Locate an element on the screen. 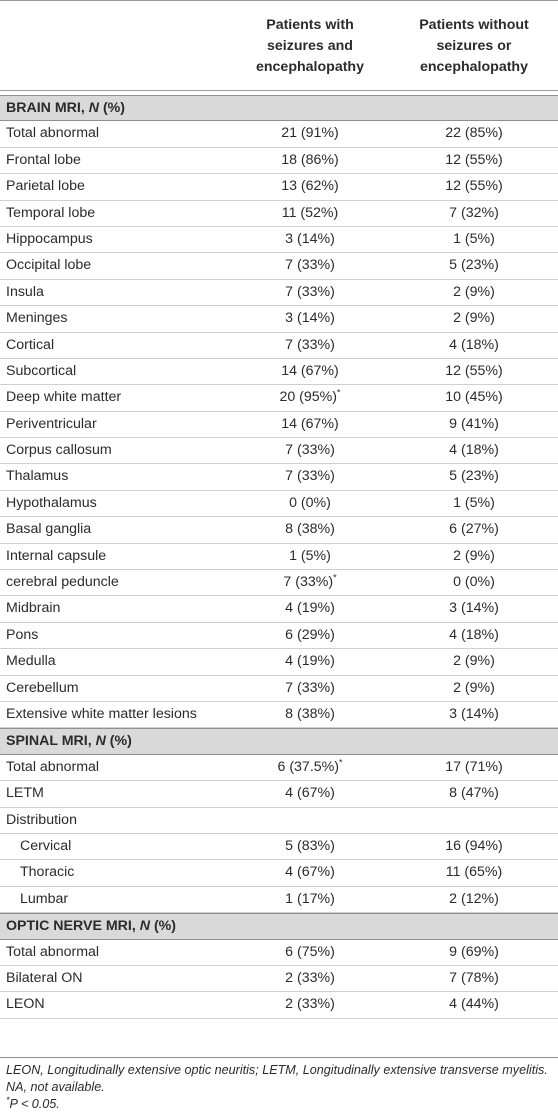 The height and width of the screenshot is (1115, 558). table-row: Temporal lobe 11 (52%) 7 (32%) is located at coordinates (279, 214).